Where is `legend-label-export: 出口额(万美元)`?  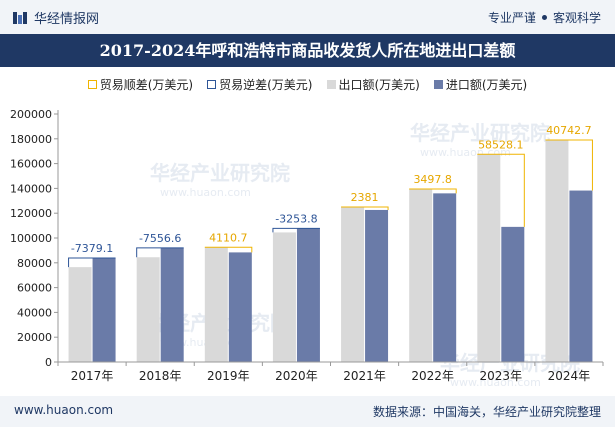 legend-label-export: 出口额(万美元) is located at coordinates (379, 85).